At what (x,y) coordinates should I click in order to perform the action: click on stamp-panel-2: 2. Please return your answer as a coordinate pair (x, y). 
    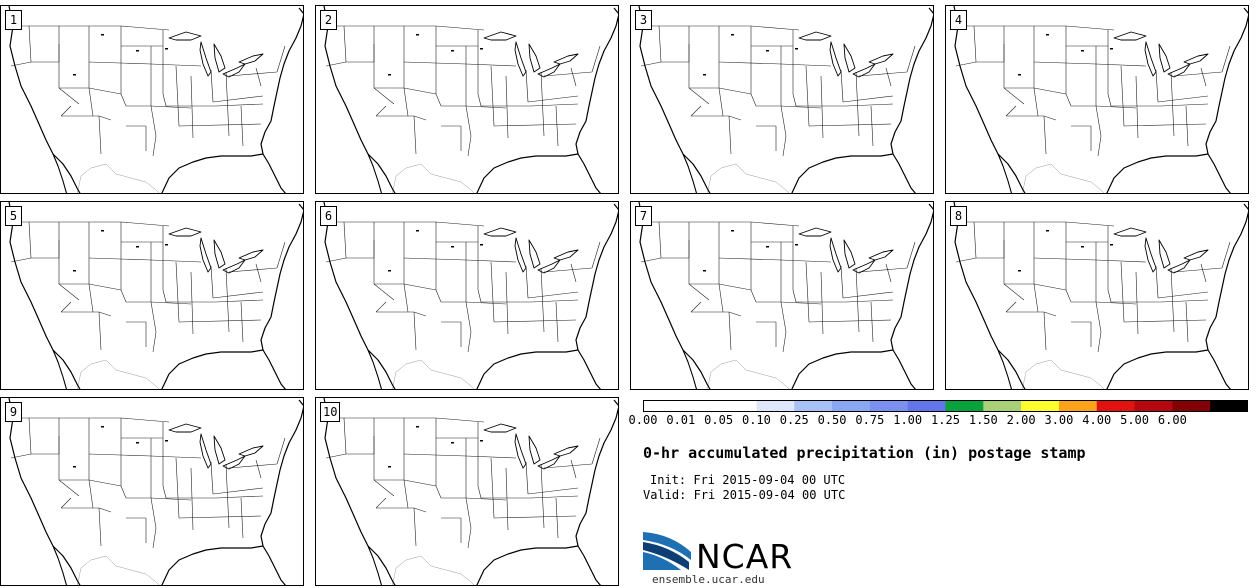
    Looking at the image, I should click on (467, 99).